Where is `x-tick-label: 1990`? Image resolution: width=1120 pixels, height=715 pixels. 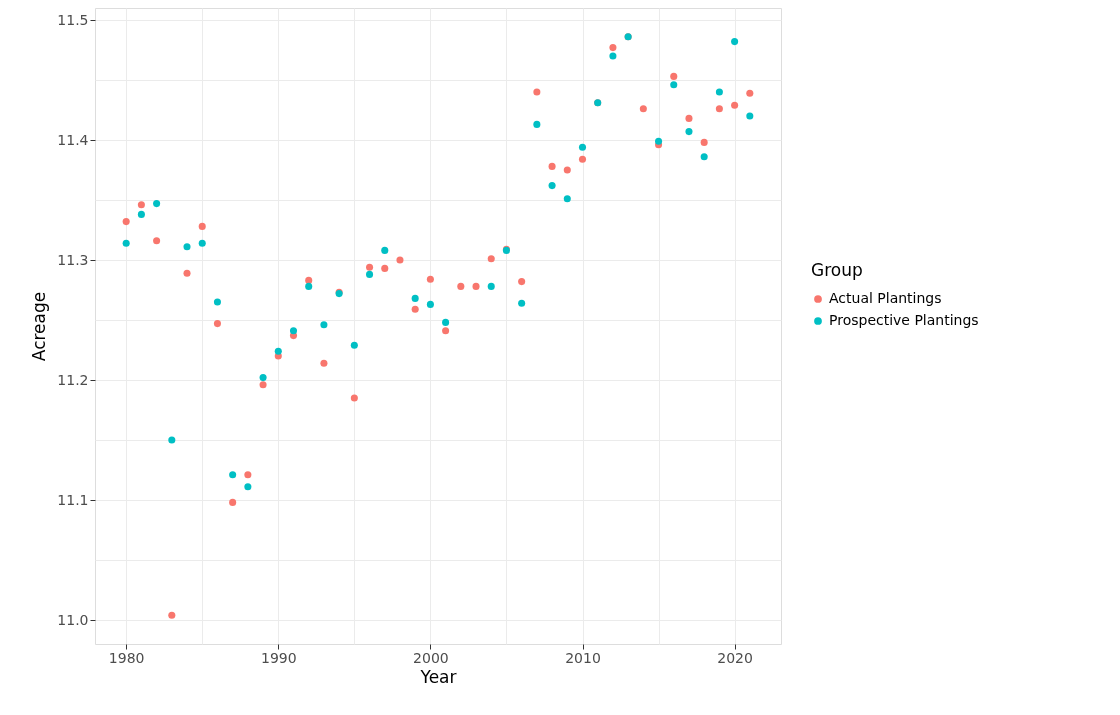 x-tick-label: 1990 is located at coordinates (278, 657).